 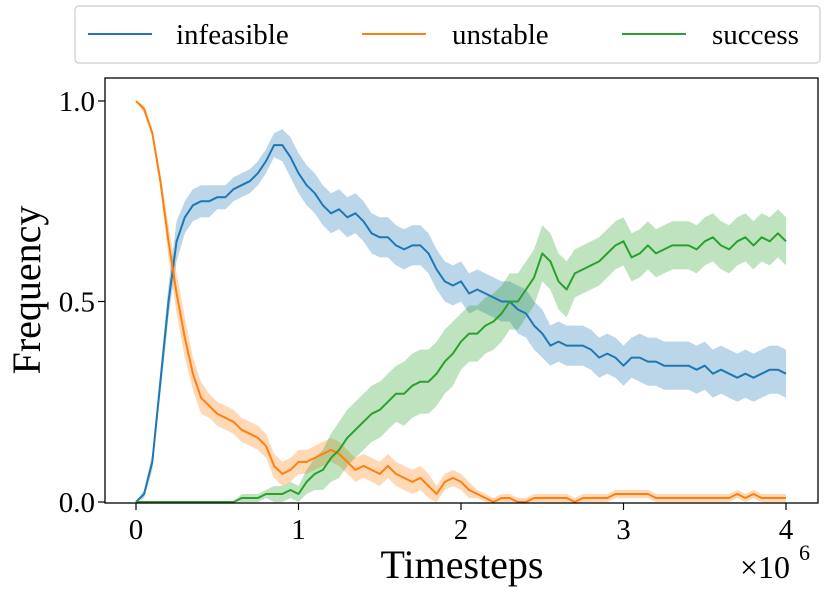 What do you see at coordinates (786, 530) in the screenshot?
I see `x-tick-label: 4` at bounding box center [786, 530].